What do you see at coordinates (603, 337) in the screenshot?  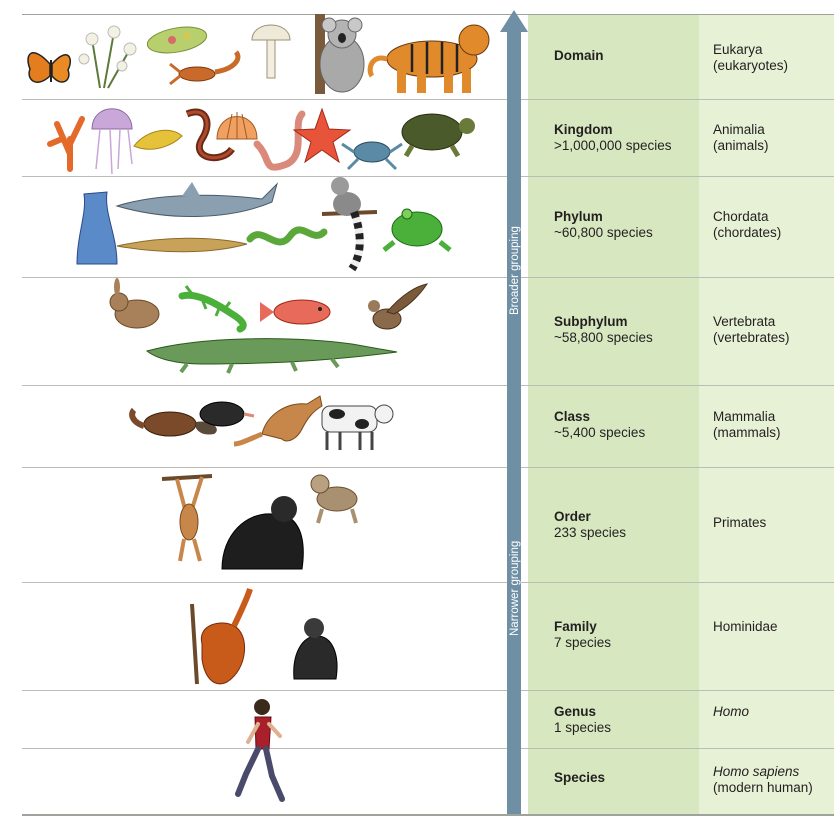 I see `species-count: ~58,800 species` at bounding box center [603, 337].